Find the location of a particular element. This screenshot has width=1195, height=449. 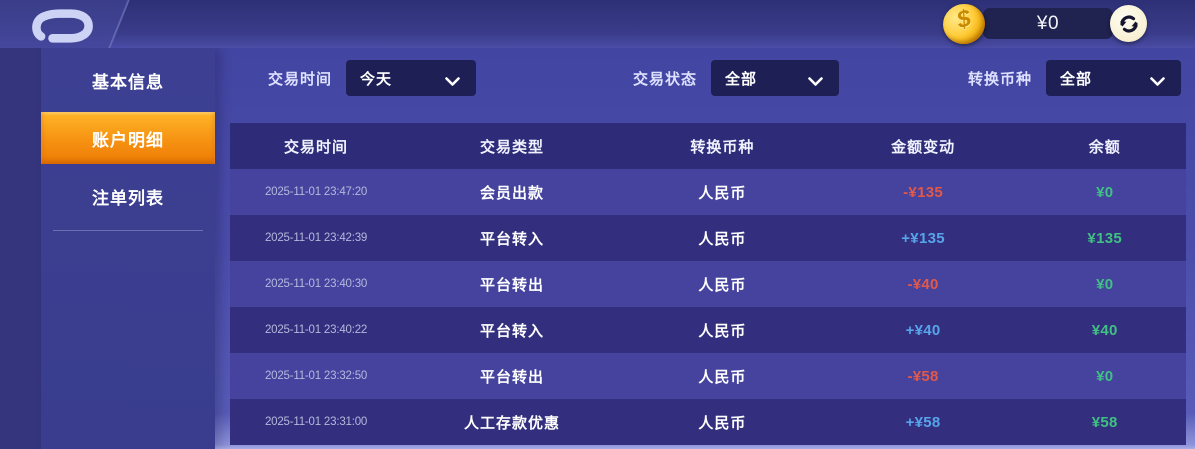

table-row: 2025-11-01 23:47:20 会员出款 人民币 -¥135 ¥0 is located at coordinates (708, 192).